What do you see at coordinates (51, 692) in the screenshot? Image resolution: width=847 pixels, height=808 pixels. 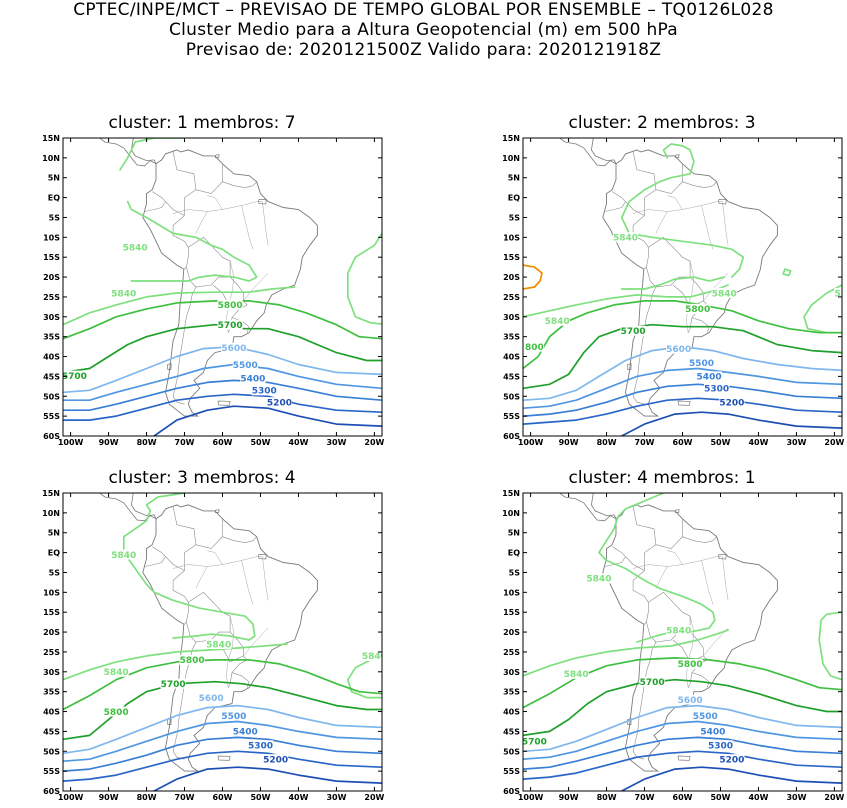 I see `latitude-tick-label: 35S` at bounding box center [51, 692].